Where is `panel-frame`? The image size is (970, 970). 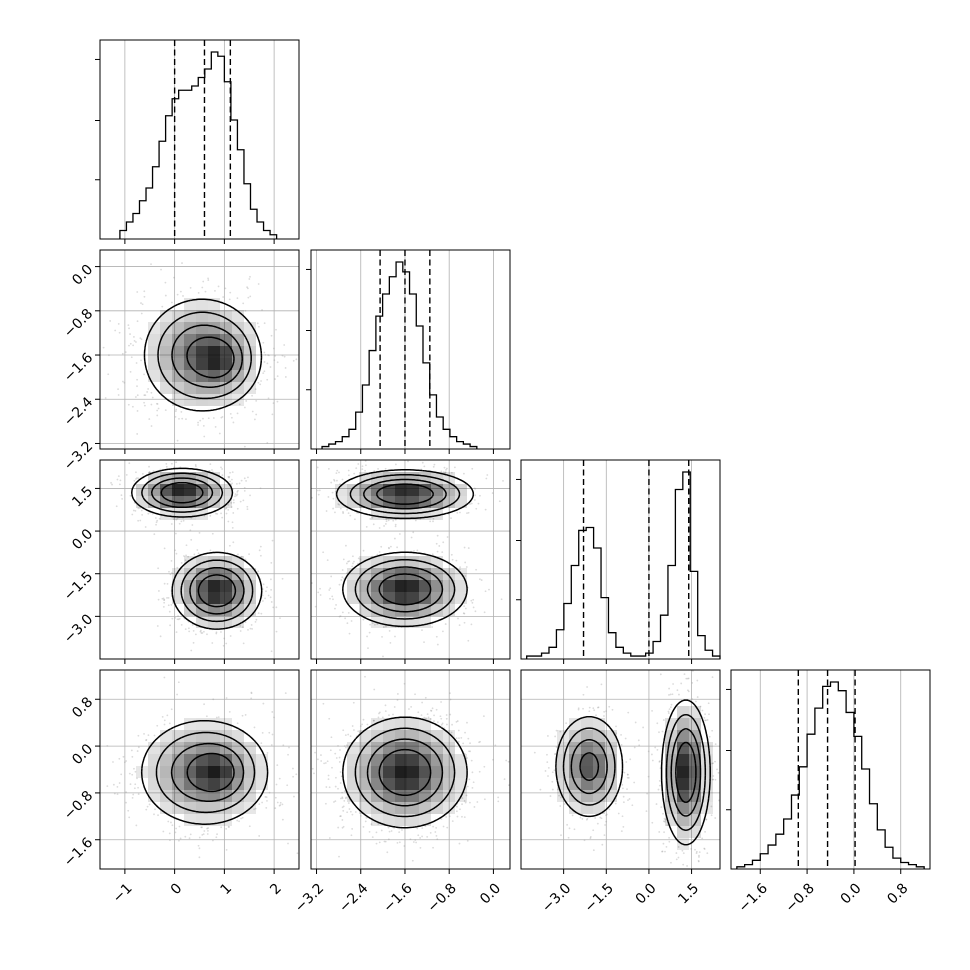 panel-frame is located at coordinates (199, 769).